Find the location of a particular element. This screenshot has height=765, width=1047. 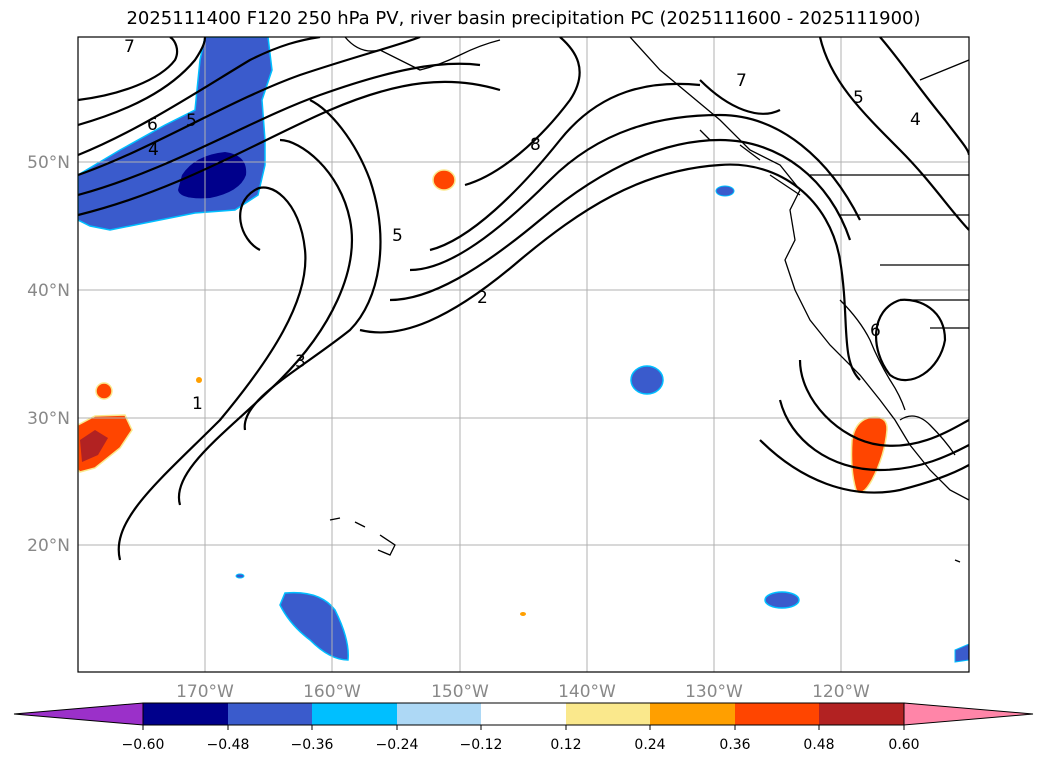

lon-label: 150°W is located at coordinates (460, 692).